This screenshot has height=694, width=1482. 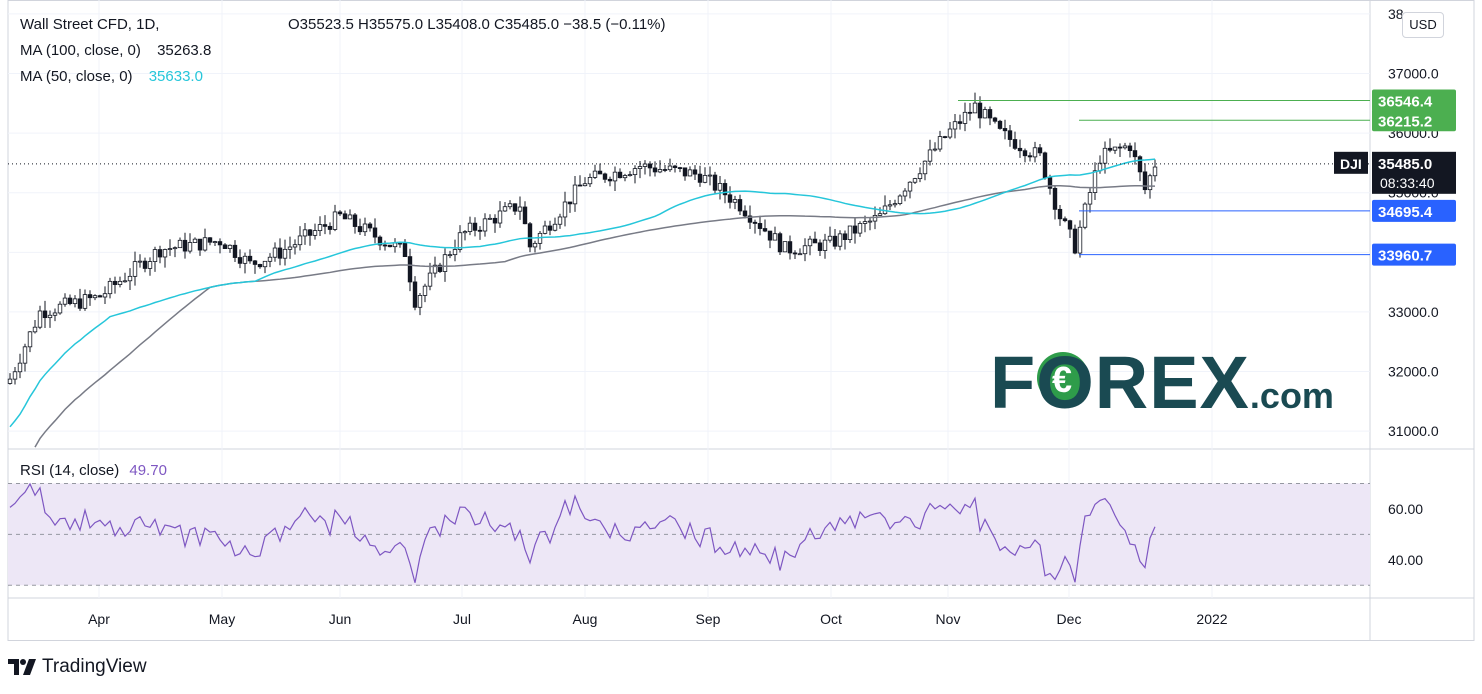 What do you see at coordinates (1351, 162) in the screenshot?
I see `symbol-badge` at bounding box center [1351, 162].